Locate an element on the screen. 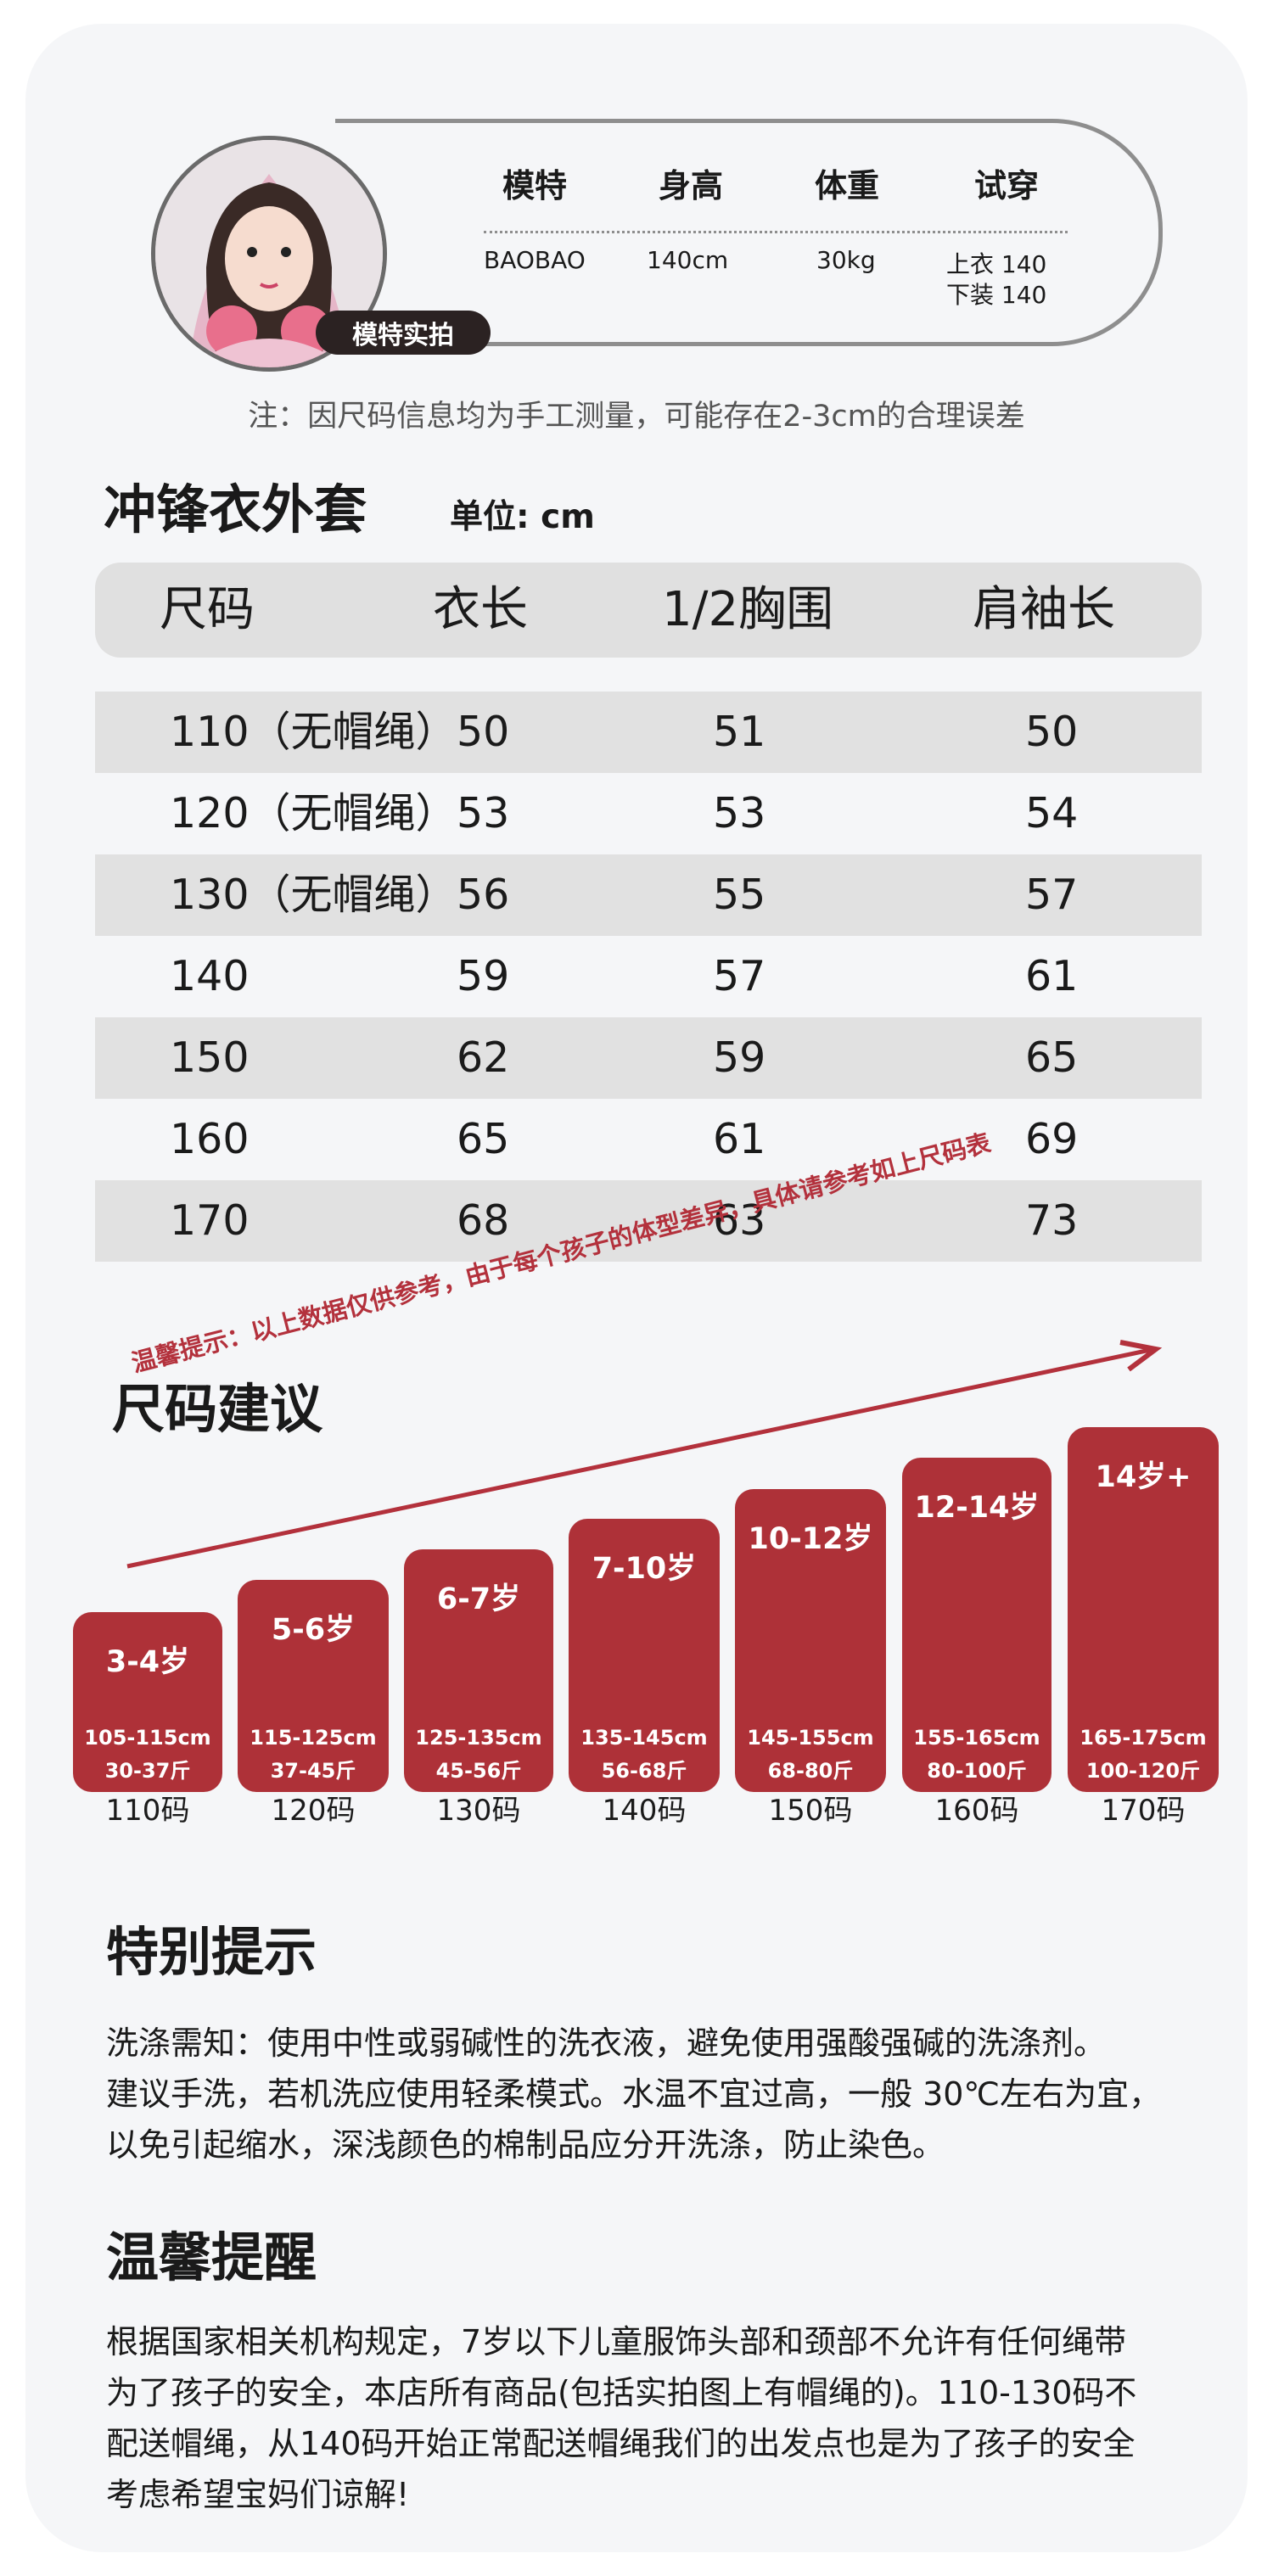 The width and height of the screenshot is (1273, 2576). model-bottom-size: 下装 140 is located at coordinates (996, 295).